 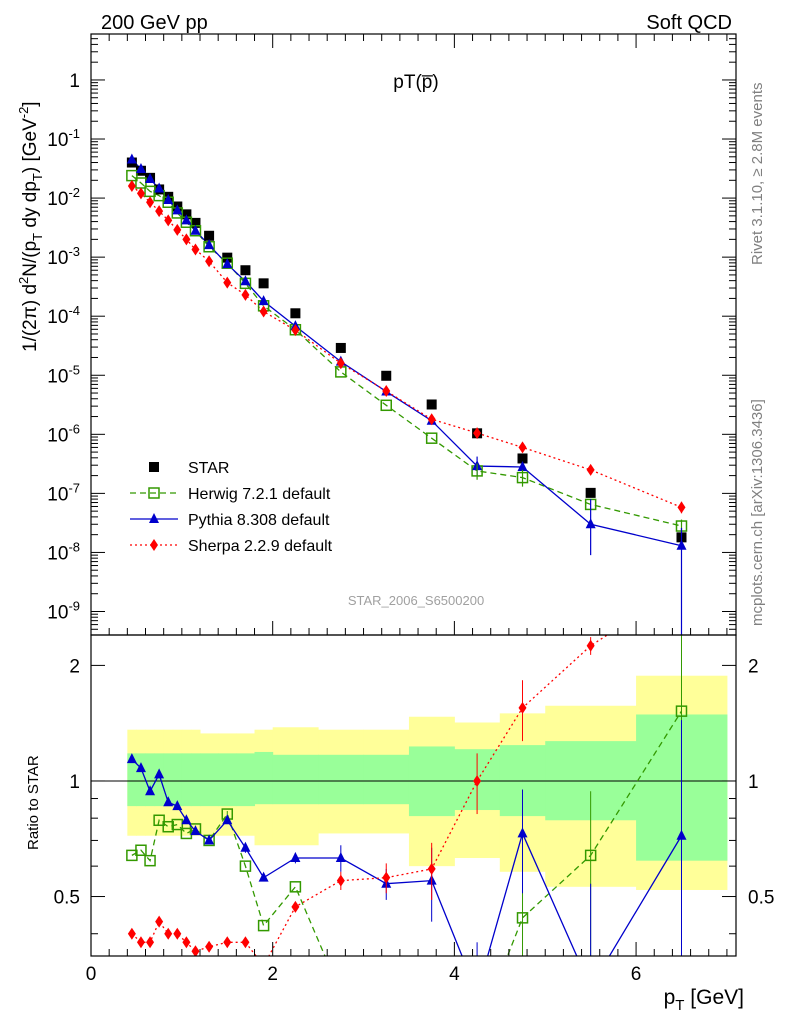 What do you see at coordinates (63, 551) in the screenshot?
I see `y-tick-label: 10⁻⁸` at bounding box center [63, 551].